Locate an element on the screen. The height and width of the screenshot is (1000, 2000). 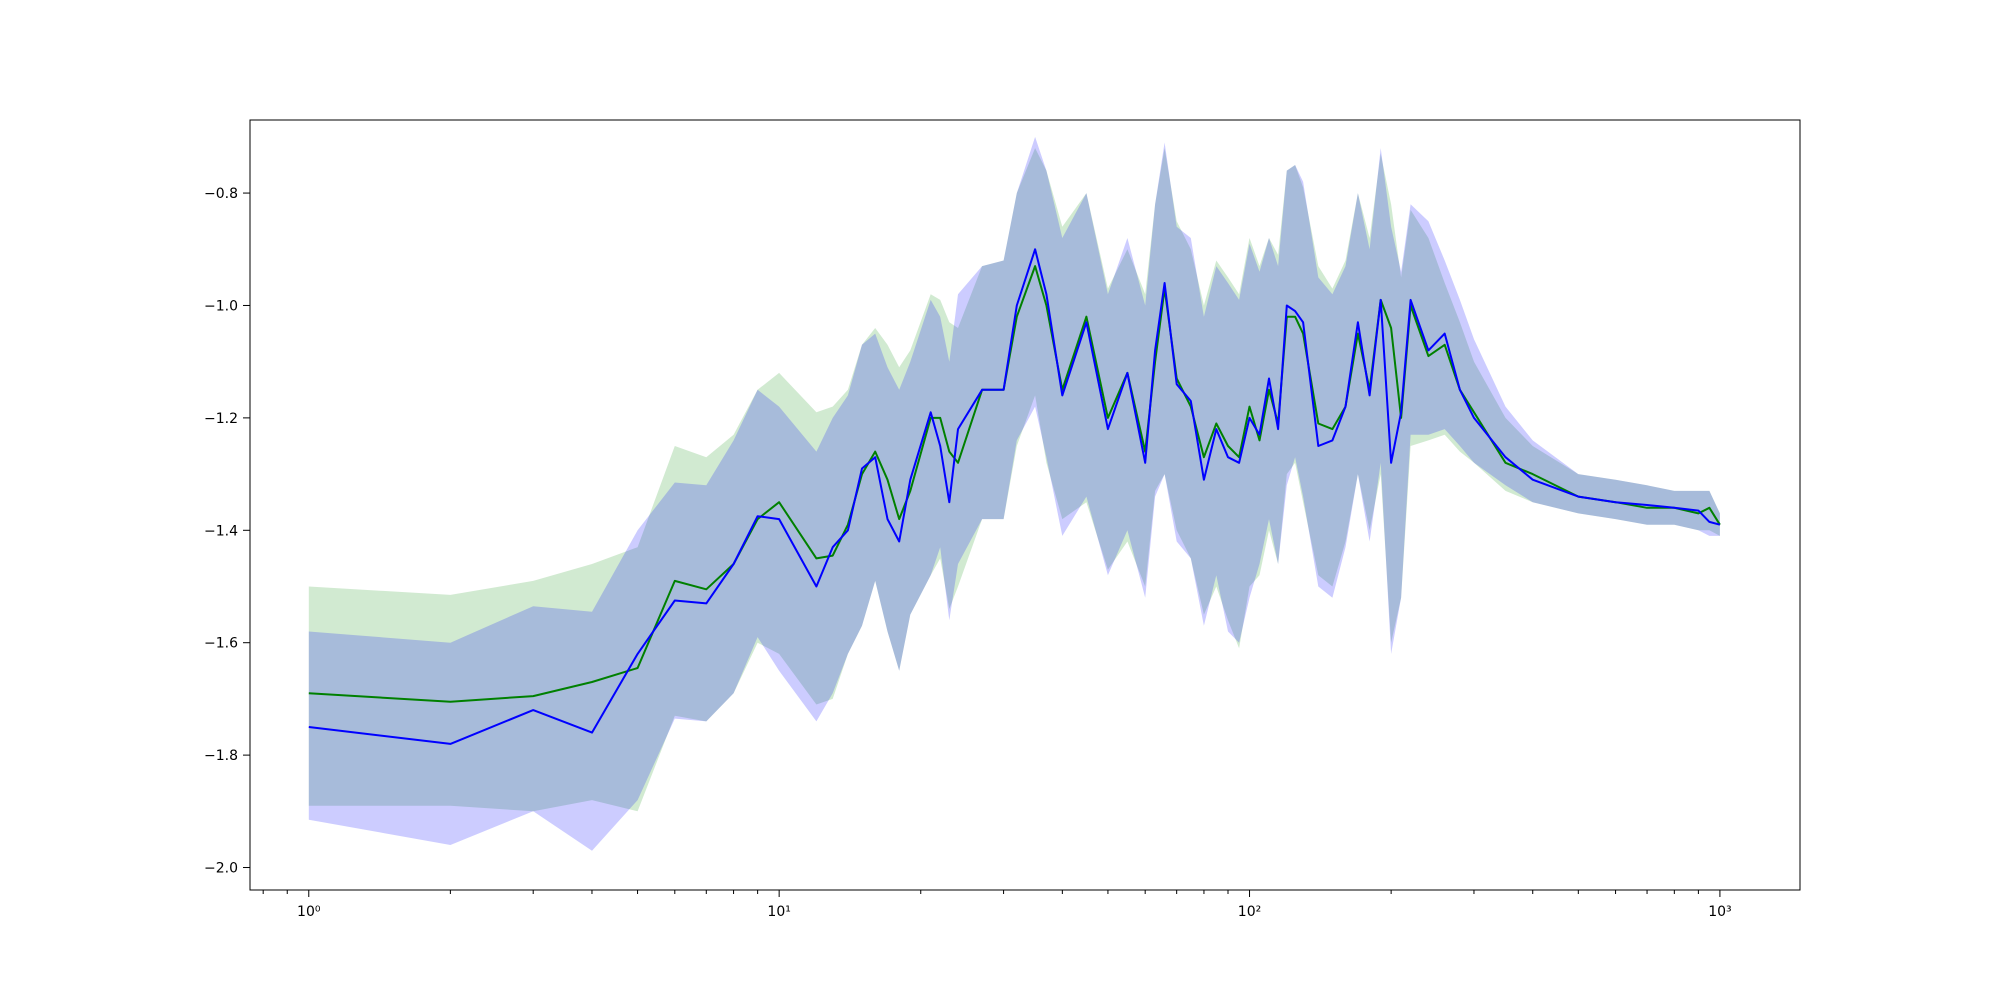
x-tick-label: 10¹ is located at coordinates (778, 912).